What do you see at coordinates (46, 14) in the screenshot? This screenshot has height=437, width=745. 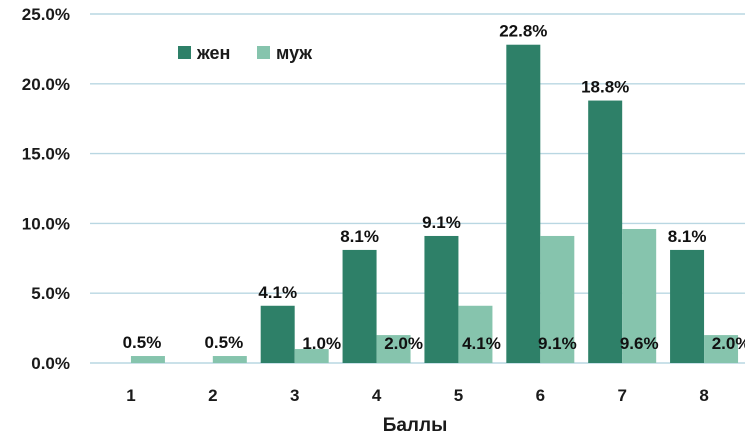 I see `y-tick-label: 25.0%` at bounding box center [46, 14].